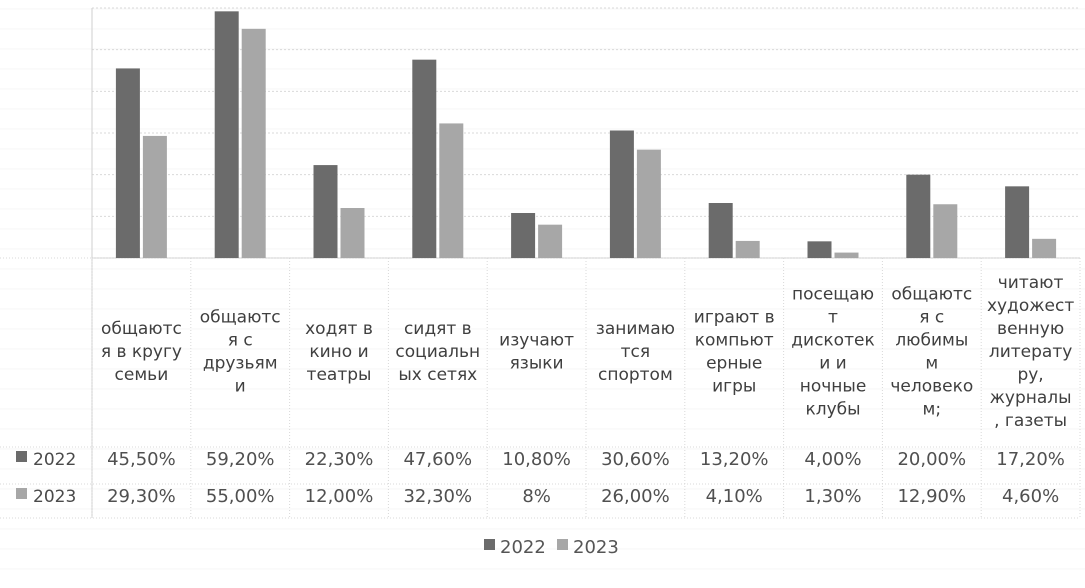 This screenshot has width=1085, height=588. I want to click on category-label-line: дискотек, so click(832, 341).